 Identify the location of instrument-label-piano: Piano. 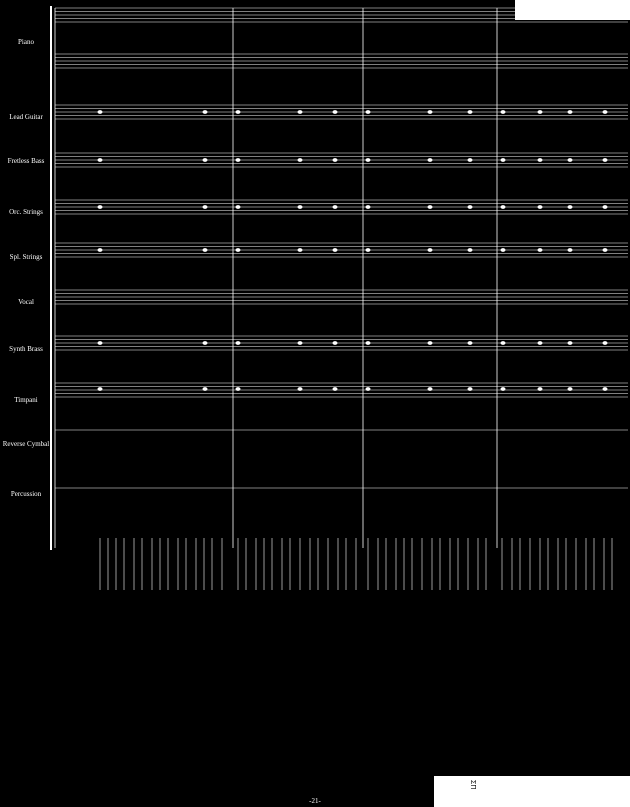
(26, 42).